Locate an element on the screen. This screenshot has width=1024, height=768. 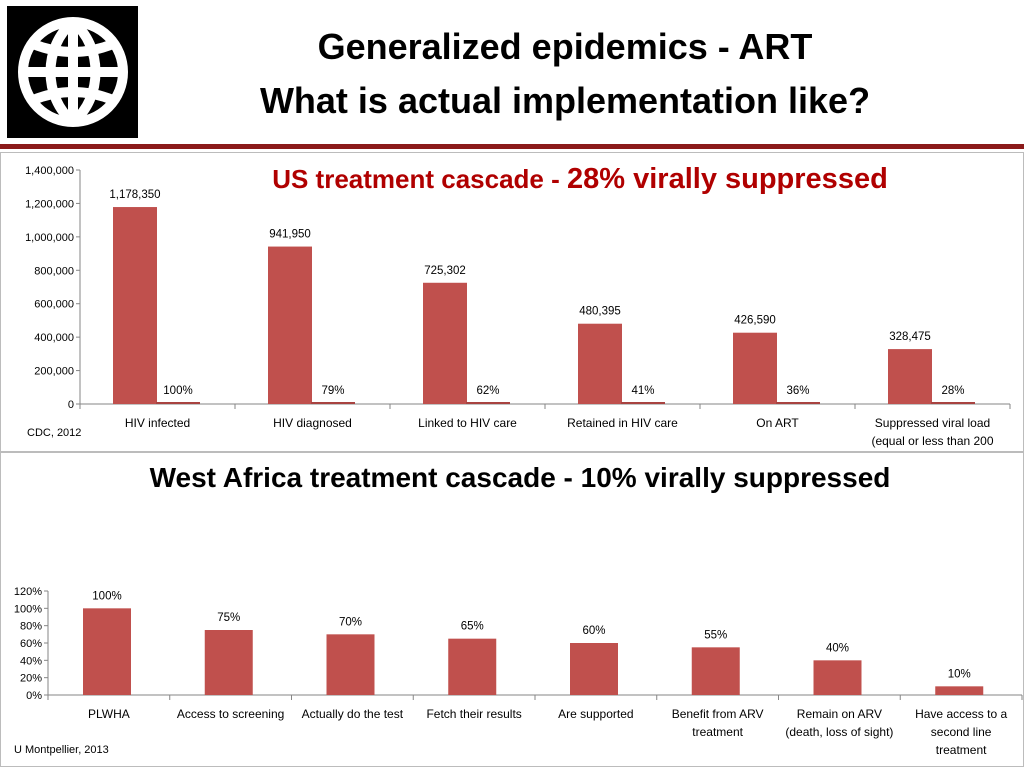
wa-category-label: second line is located at coordinates (961, 732).